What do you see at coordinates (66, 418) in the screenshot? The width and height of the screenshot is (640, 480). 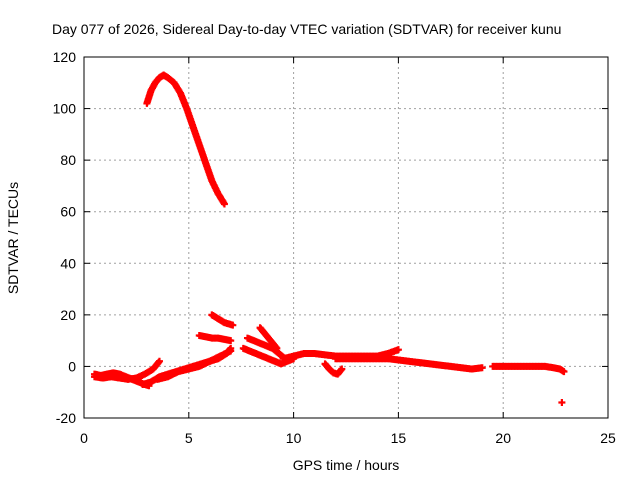 I see `y-tick-label: -20` at bounding box center [66, 418].